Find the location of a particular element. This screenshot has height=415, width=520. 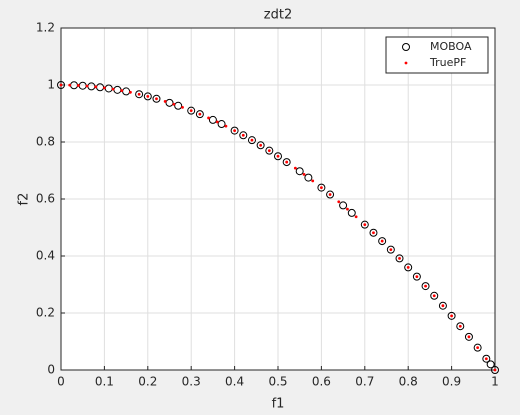

legend-label: MOBOA is located at coordinates (451, 46).